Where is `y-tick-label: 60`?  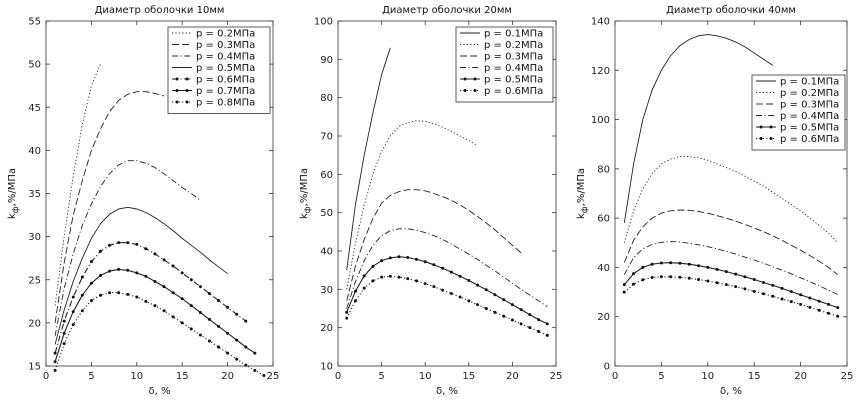
y-tick-label: 60 is located at coordinates (603, 219).